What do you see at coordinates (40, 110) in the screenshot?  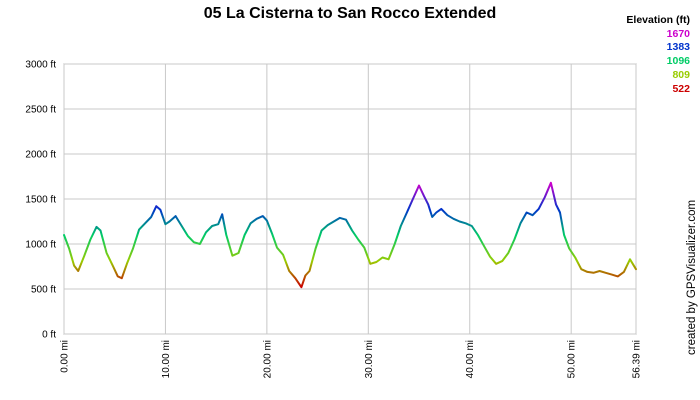 I see `y-tick-label: 2500 ft` at bounding box center [40, 110].